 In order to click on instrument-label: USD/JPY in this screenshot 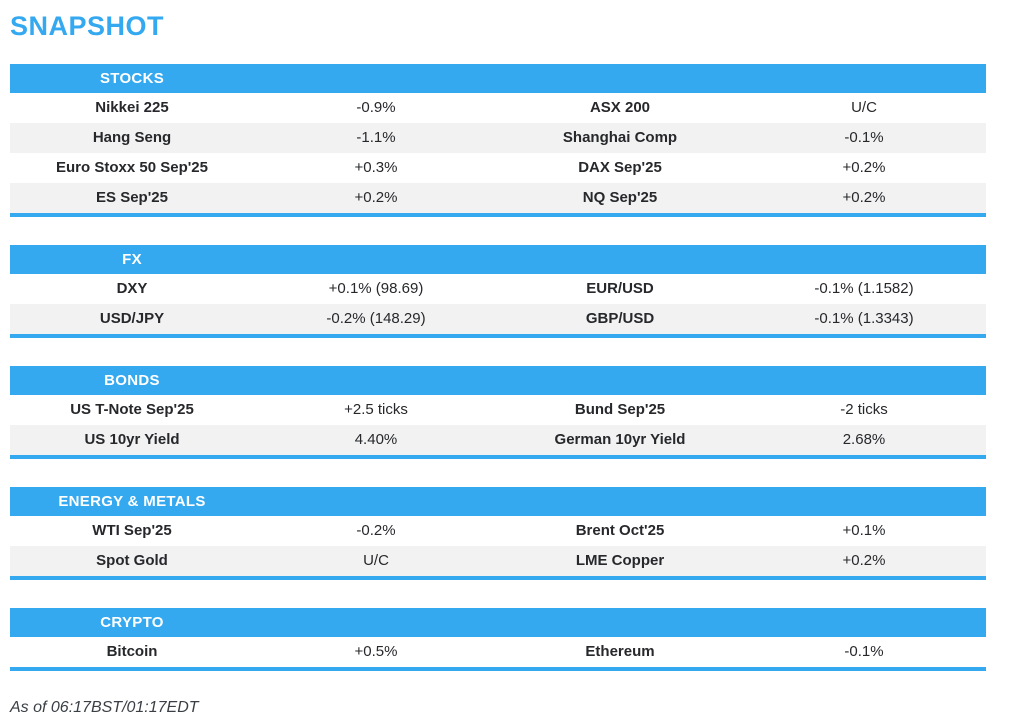, I will do `click(132, 319)`.